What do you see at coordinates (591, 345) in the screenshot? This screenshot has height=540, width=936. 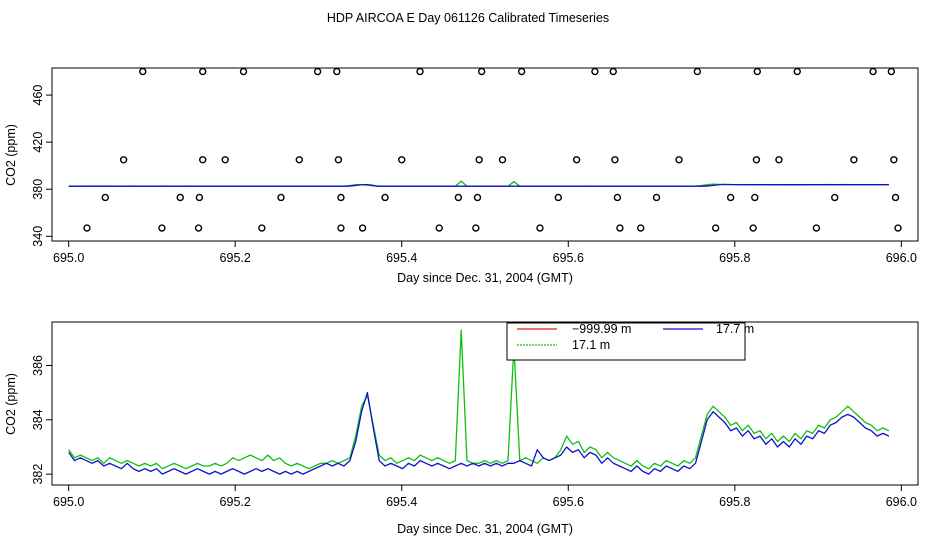 I see `legend-label: 17.1 m` at bounding box center [591, 345].